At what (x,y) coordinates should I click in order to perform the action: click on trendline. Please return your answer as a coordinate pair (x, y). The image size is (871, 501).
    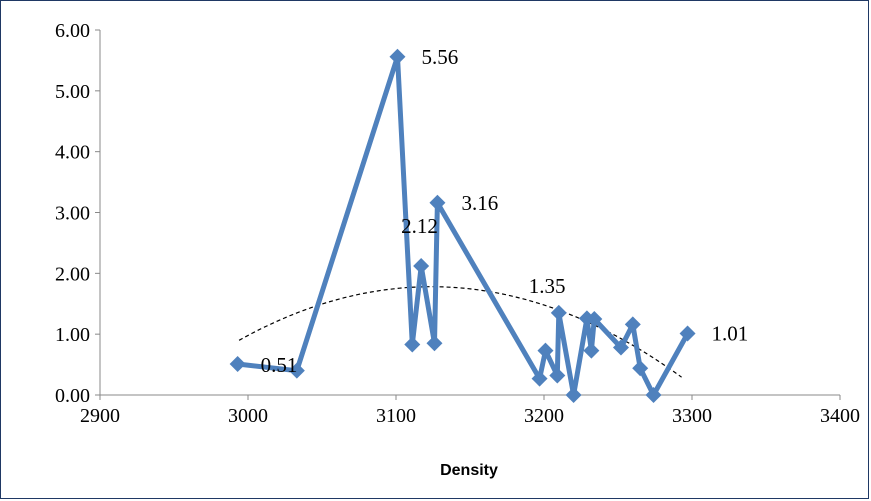
    Looking at the image, I should click on (460, 332).